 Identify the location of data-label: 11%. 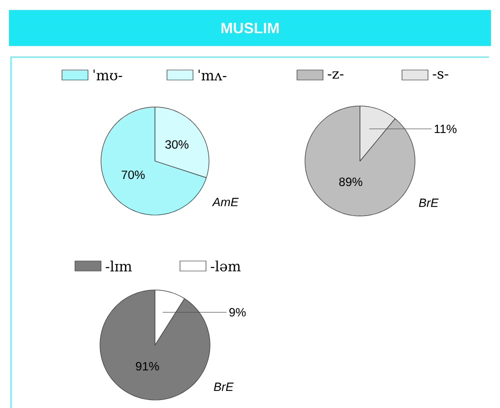
(445, 129).